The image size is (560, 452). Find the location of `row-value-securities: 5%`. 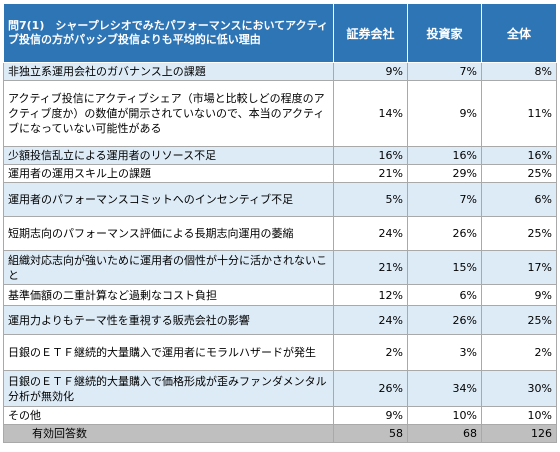

row-value-securities: 5% is located at coordinates (370, 199).